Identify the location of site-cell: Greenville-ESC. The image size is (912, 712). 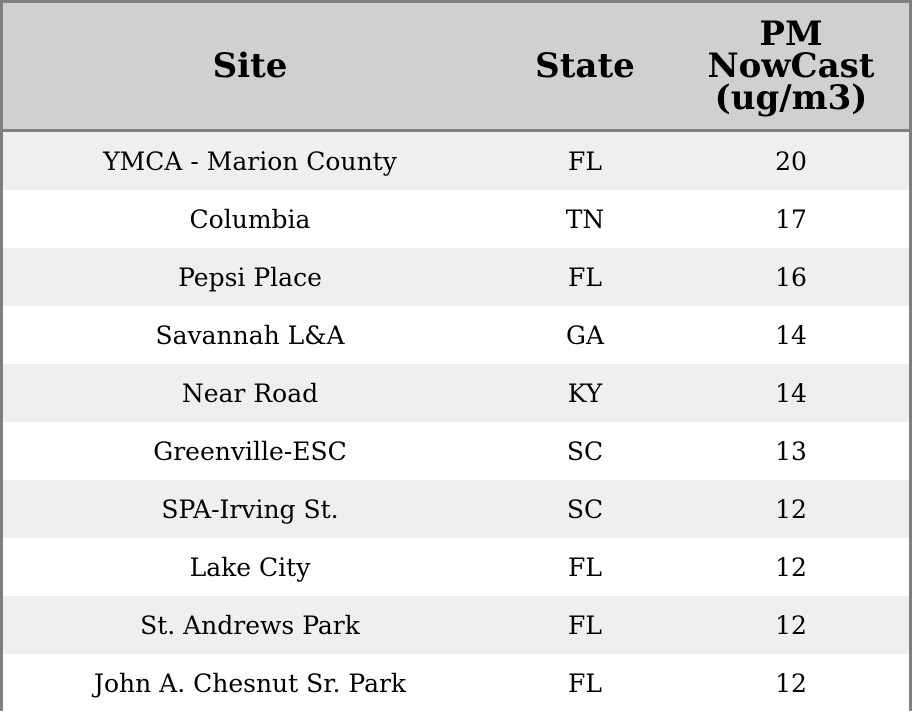
(250, 451).